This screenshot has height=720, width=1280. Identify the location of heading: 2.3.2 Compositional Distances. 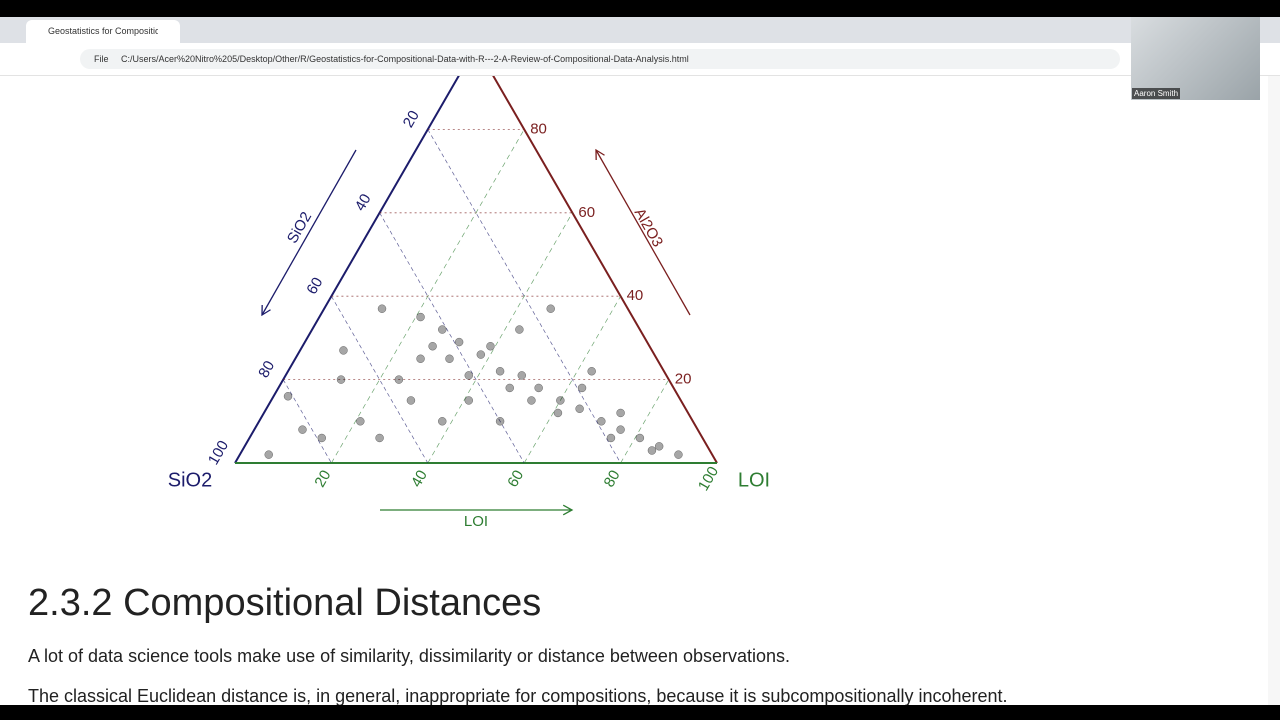
(285, 603).